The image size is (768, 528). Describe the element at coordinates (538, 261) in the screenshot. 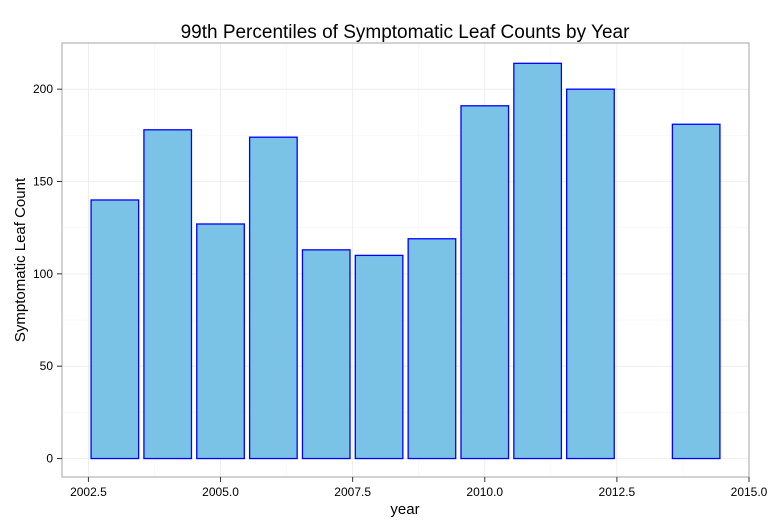

I see `bar-2011` at that location.